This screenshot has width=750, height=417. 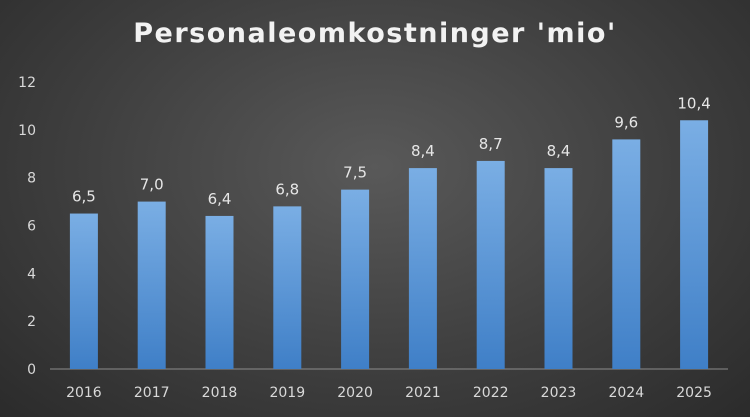 I want to click on data-label-2023: 8,4, so click(x=559, y=151).